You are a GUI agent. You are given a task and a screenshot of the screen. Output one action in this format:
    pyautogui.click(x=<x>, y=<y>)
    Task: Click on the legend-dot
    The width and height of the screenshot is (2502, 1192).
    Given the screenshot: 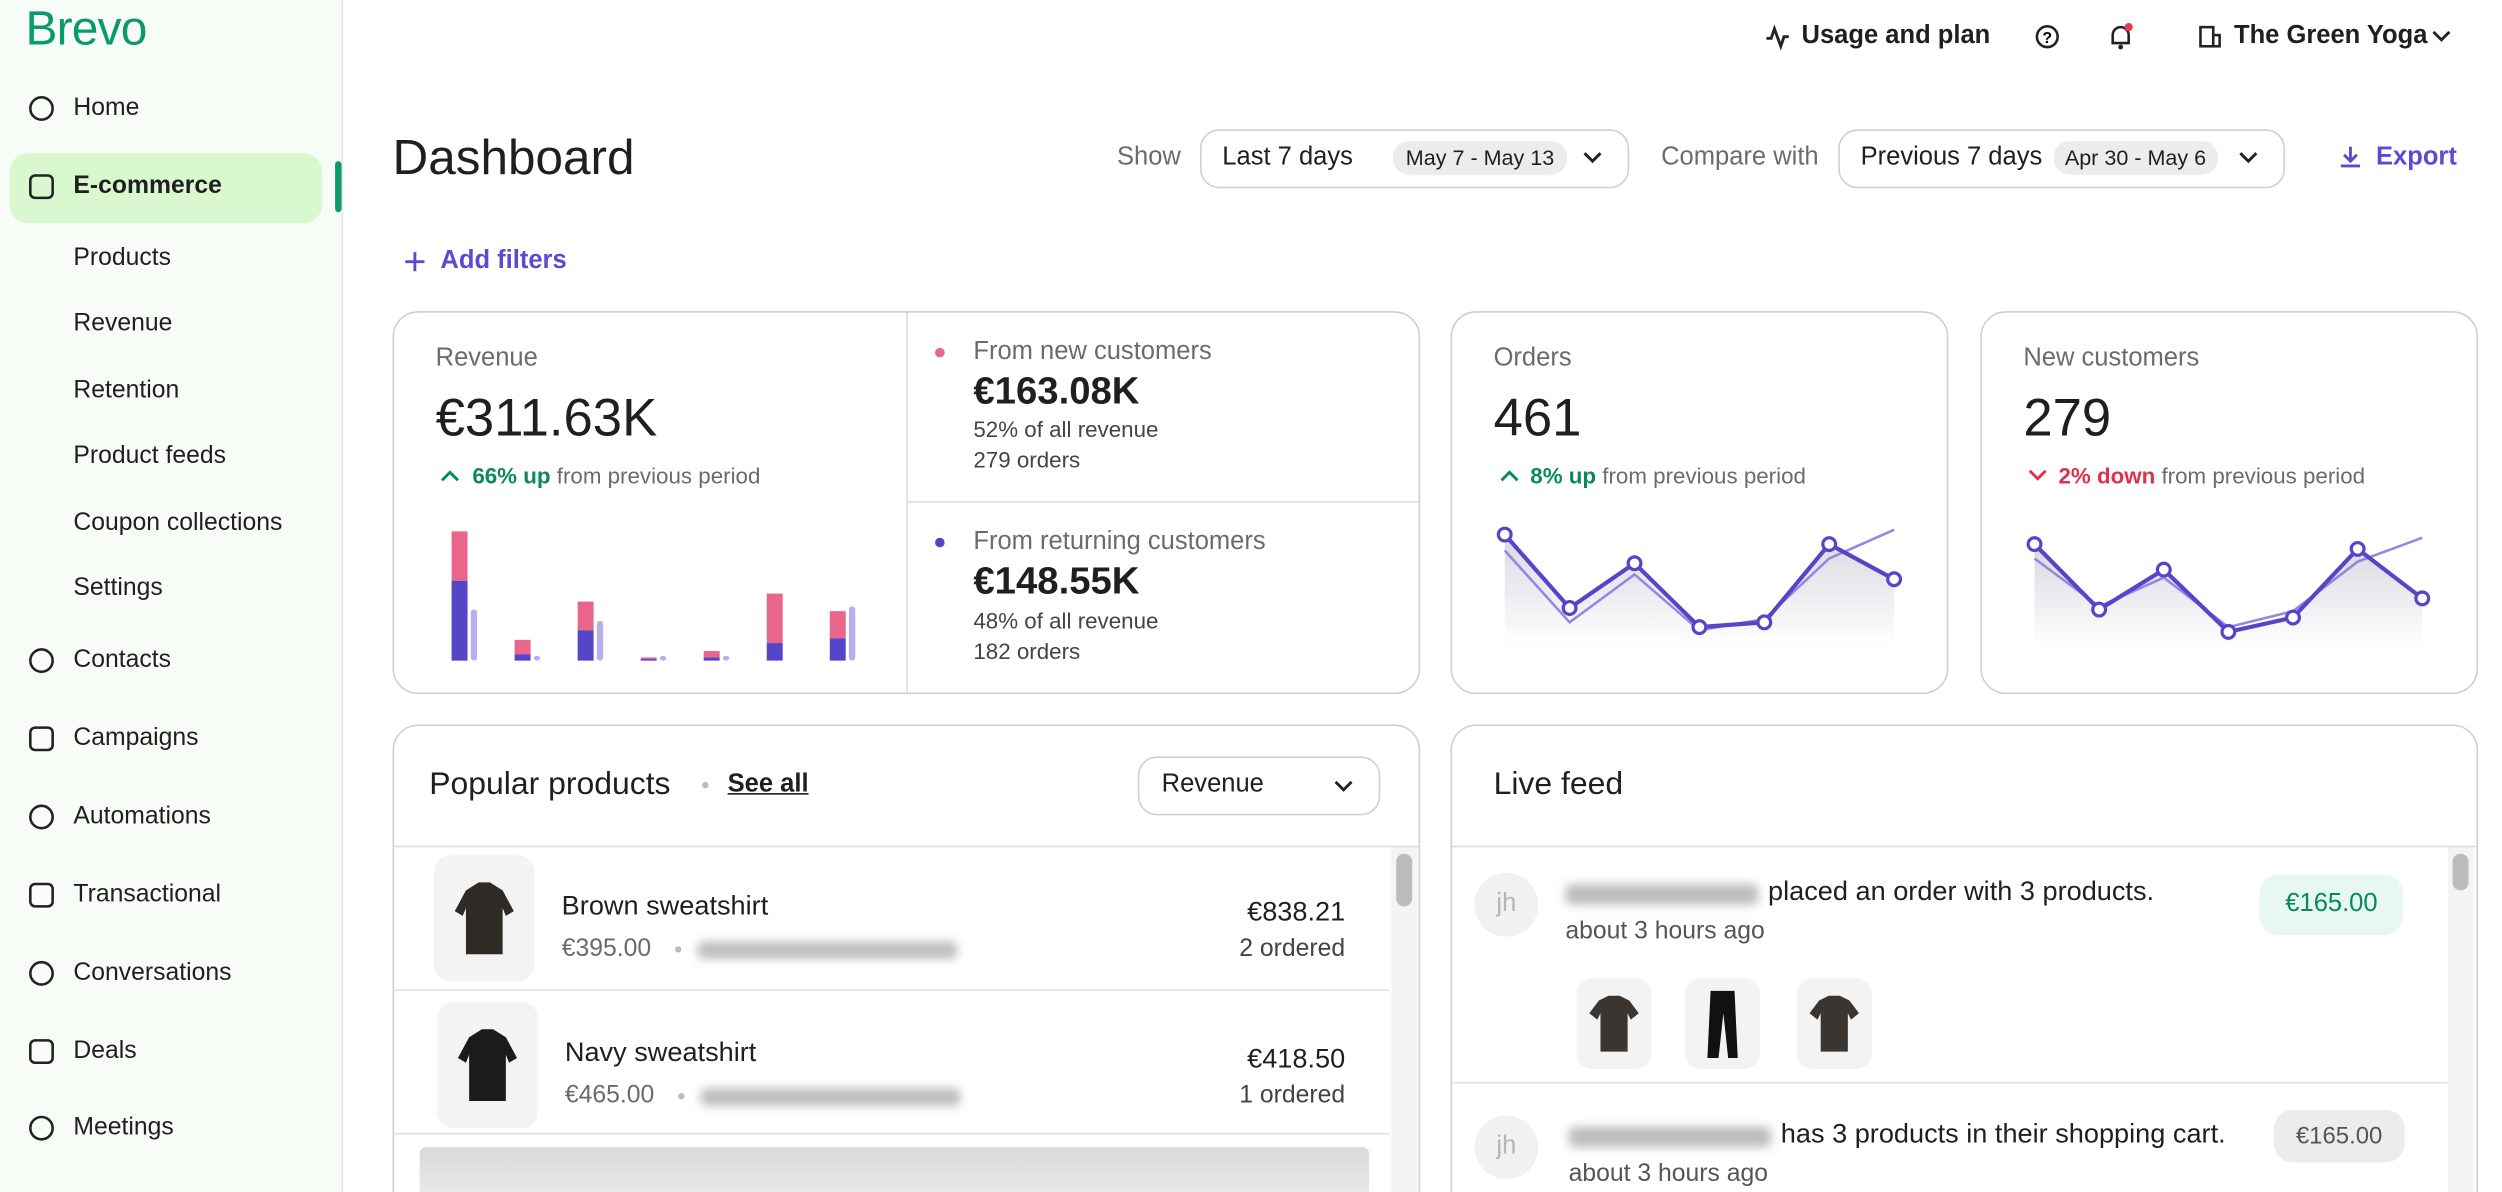 What is the action you would take?
    pyautogui.click(x=940, y=352)
    